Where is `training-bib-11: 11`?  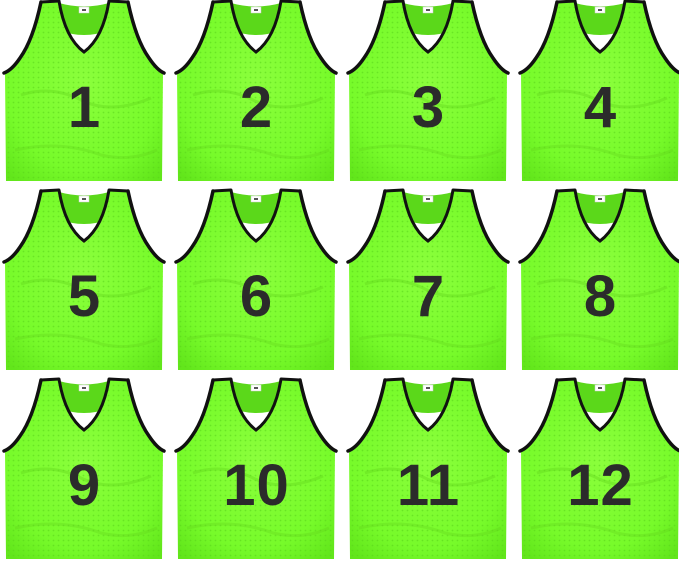
training-bib-11: 11 is located at coordinates (428, 468).